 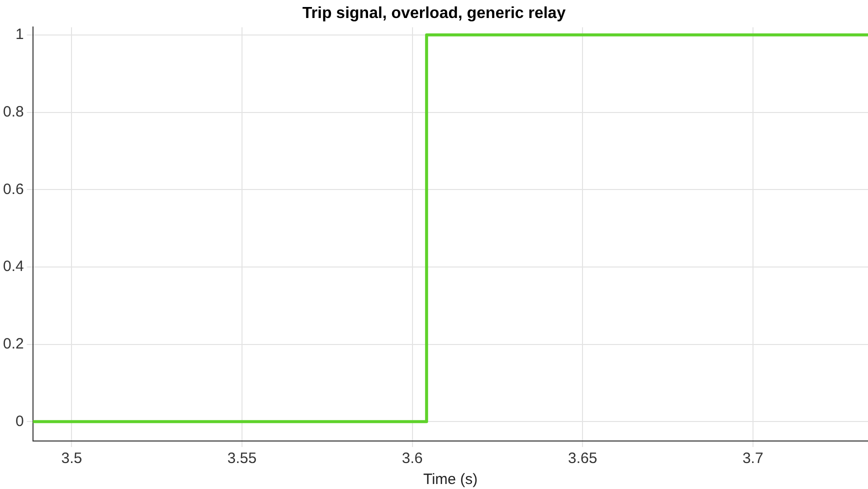 I want to click on y-tick-label: 0.8, so click(x=13, y=111).